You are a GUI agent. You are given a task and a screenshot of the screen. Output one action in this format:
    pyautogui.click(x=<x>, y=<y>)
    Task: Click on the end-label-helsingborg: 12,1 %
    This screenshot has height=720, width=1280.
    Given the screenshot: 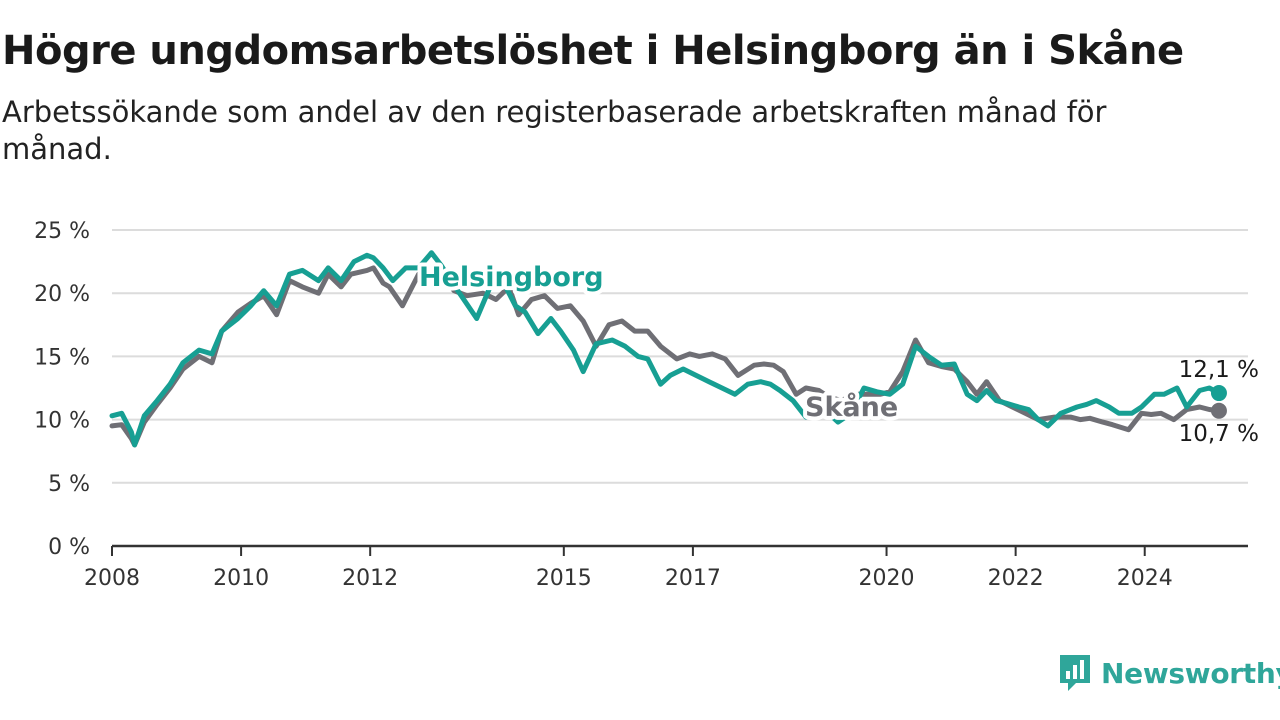 What is the action you would take?
    pyautogui.click(x=1219, y=370)
    